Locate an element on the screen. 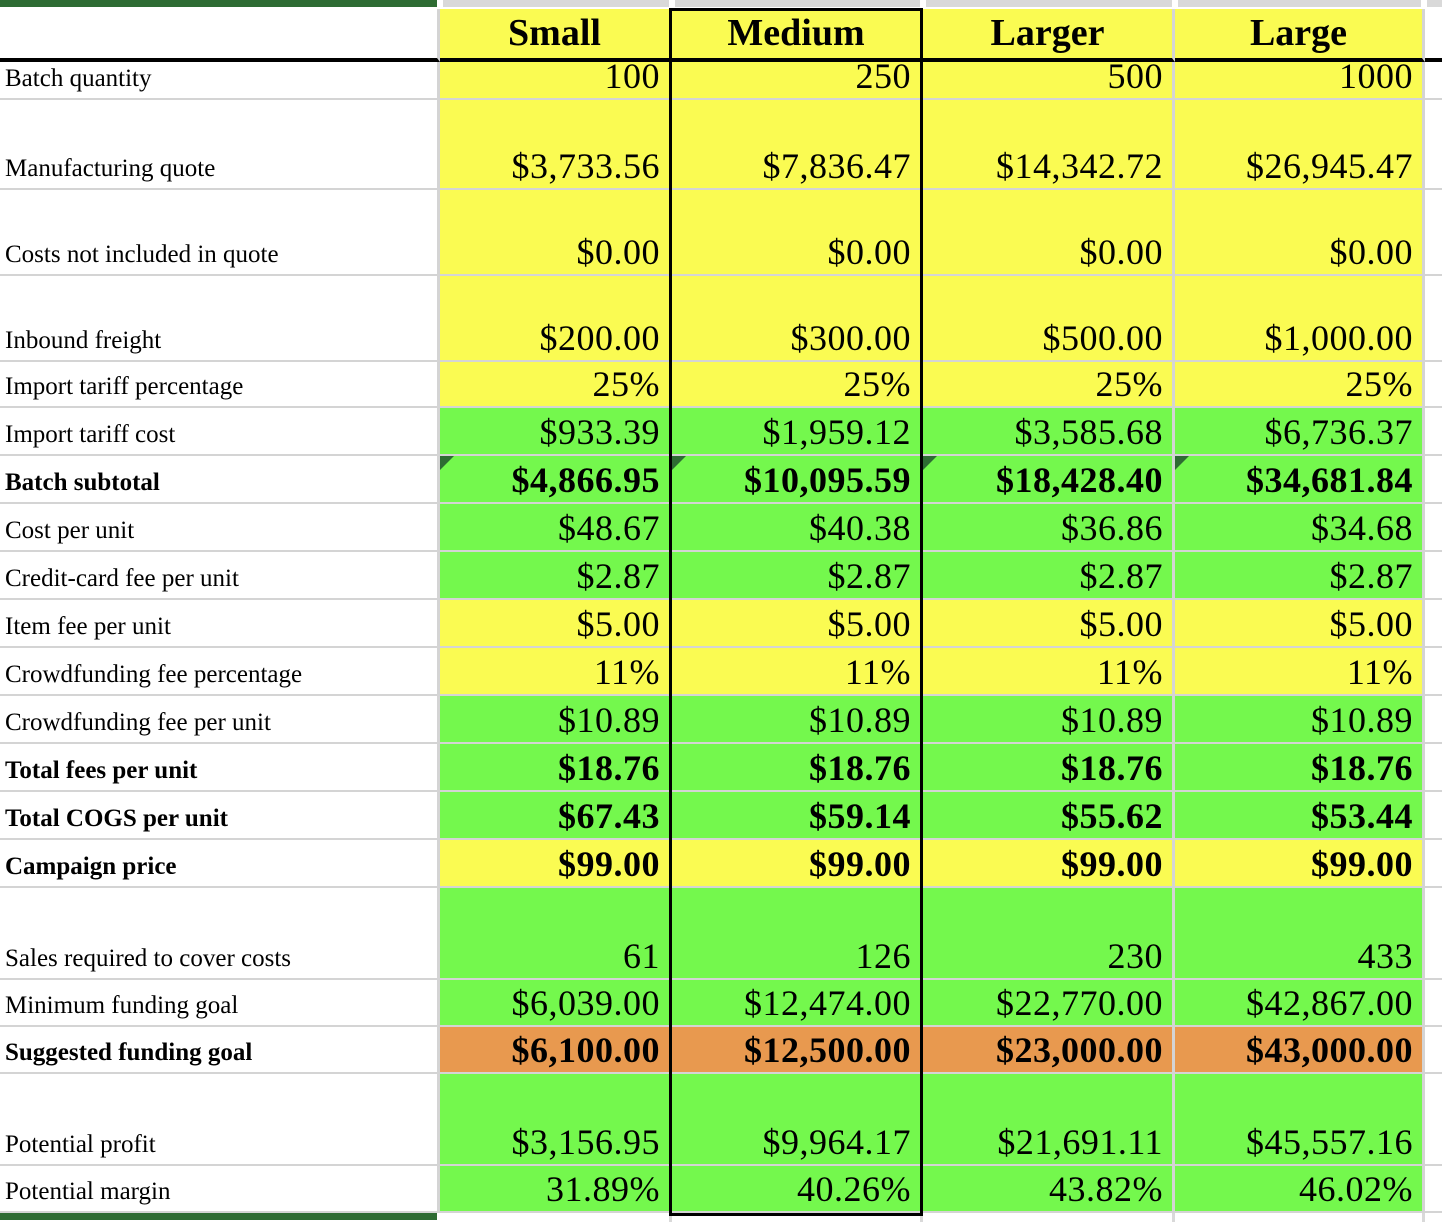 Image resolution: width=1442 pixels, height=1224 pixels. cell-large: $26,945.47 is located at coordinates (1300, 145).